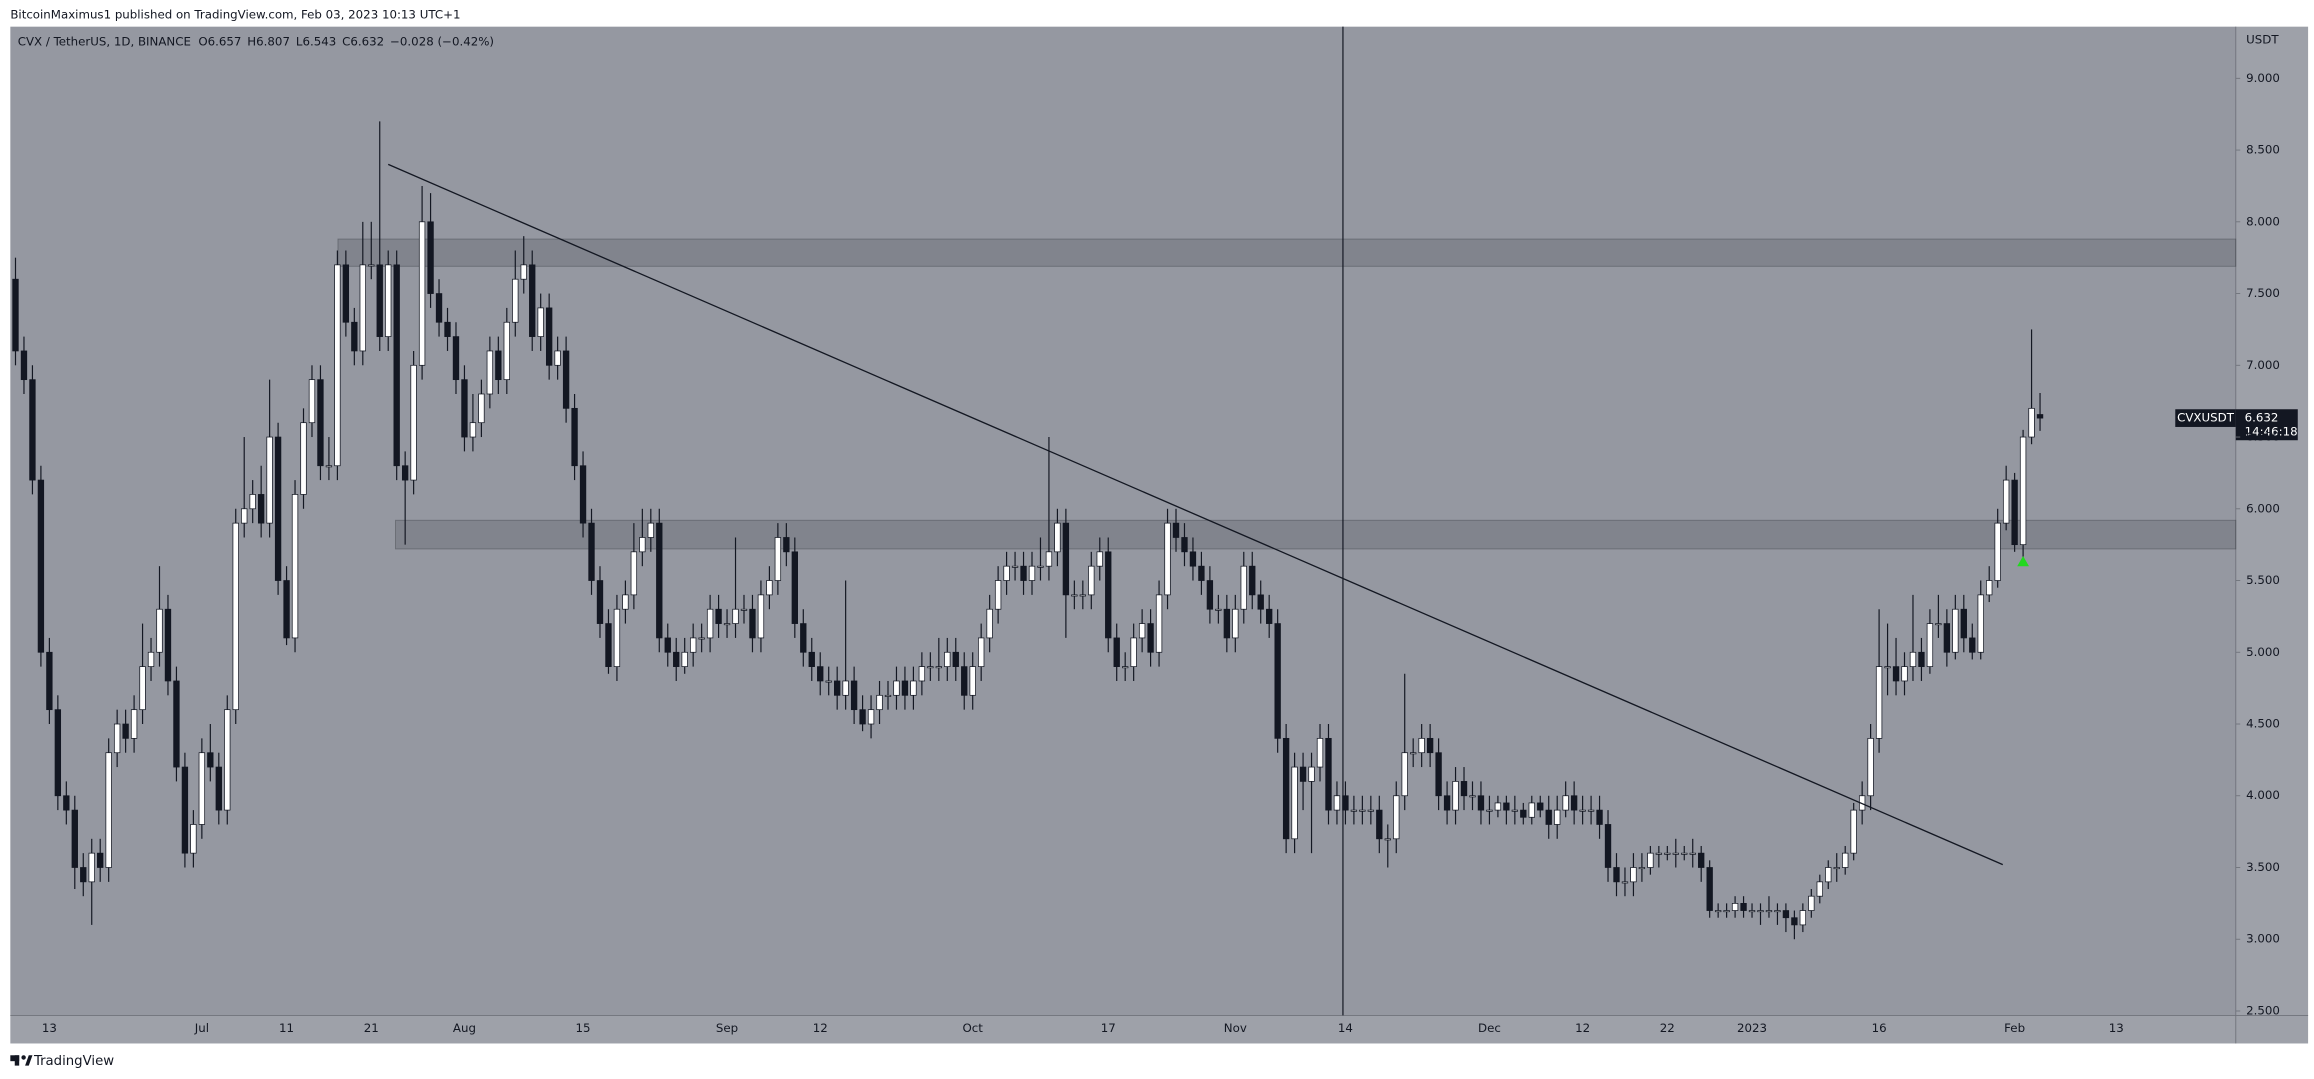 The width and height of the screenshot is (2314, 1079). I want to click on change: −0.028 (−0.42%), so click(442, 41).